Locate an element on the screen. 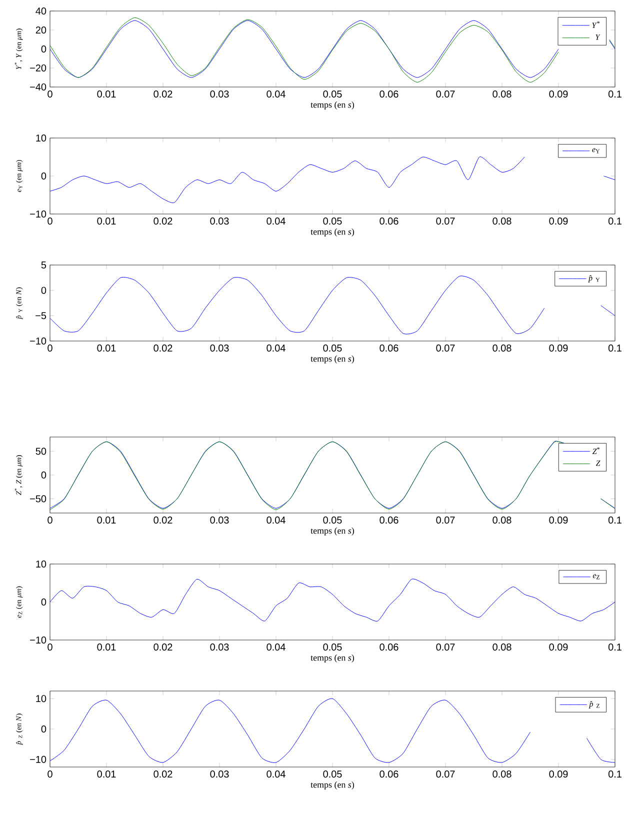 The height and width of the screenshot is (828, 625). y-tick-label: −20 is located at coordinates (38, 68).